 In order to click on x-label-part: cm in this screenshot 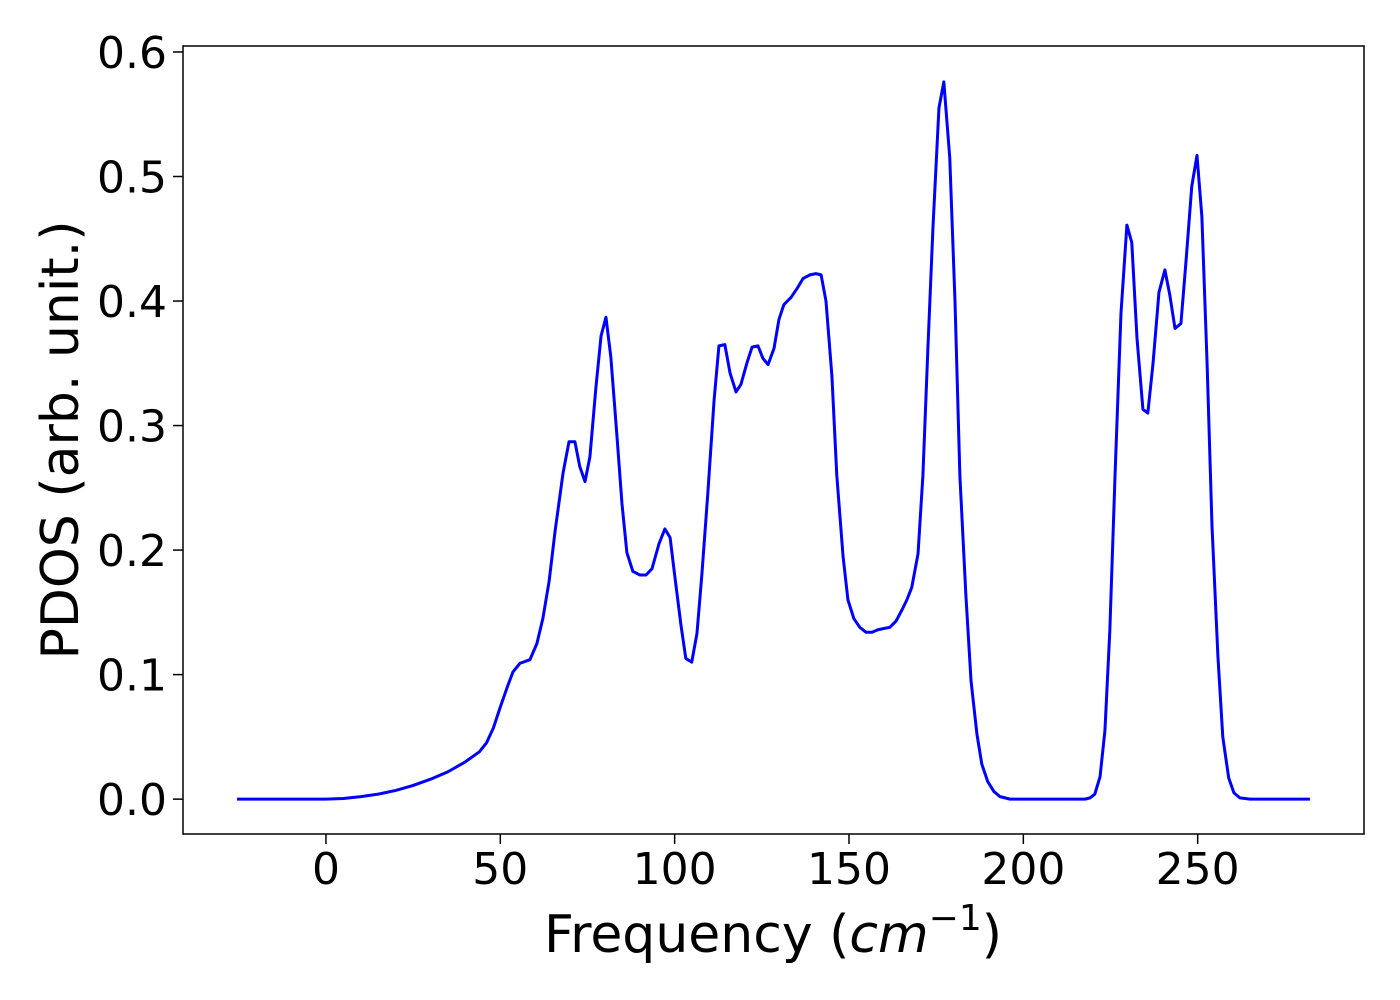, I will do `click(888, 935)`.